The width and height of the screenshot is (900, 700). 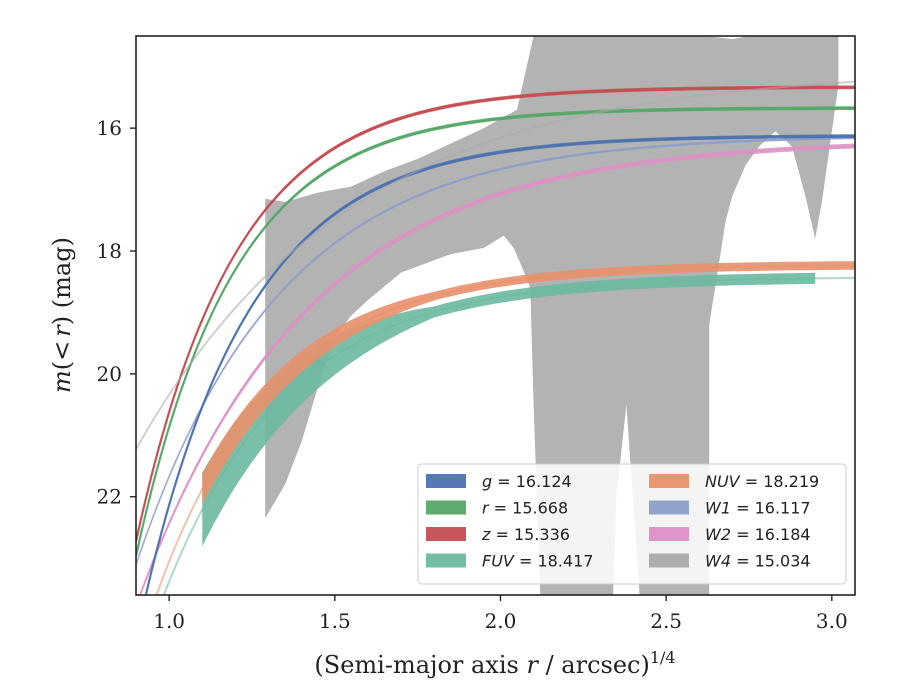 I want to click on y-tick-label: 20, so click(x=109, y=374).